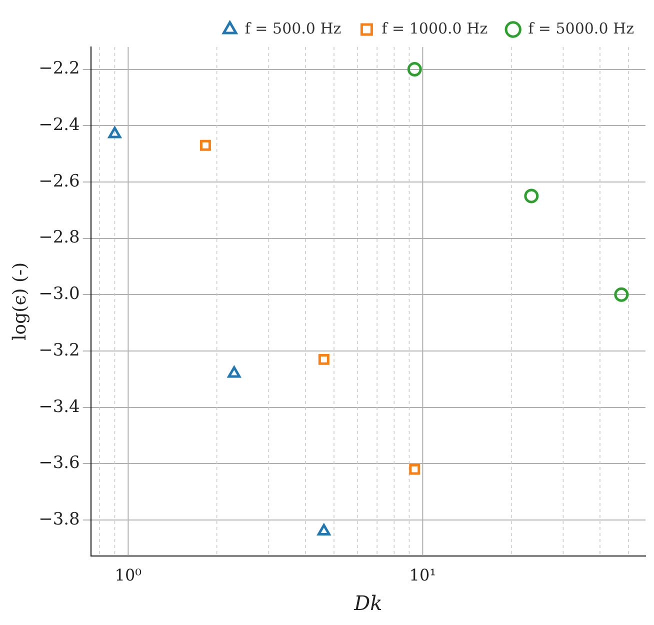 The width and height of the screenshot is (654, 625). Describe the element at coordinates (422, 575) in the screenshot. I see `x-tick-label: 10¹` at that location.